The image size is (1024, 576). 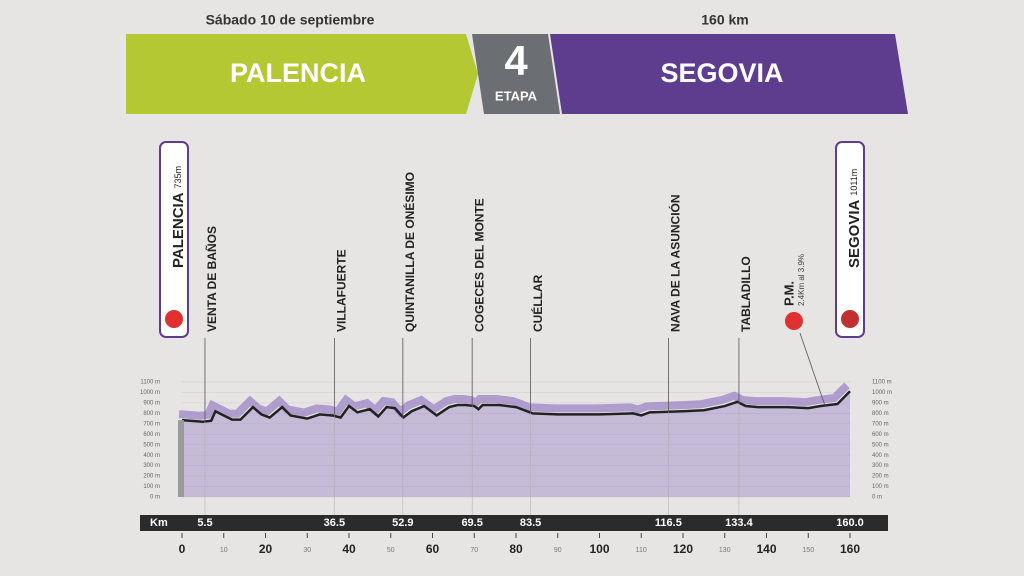 What do you see at coordinates (793, 321) in the screenshot?
I see `mountain-icon` at bounding box center [793, 321].